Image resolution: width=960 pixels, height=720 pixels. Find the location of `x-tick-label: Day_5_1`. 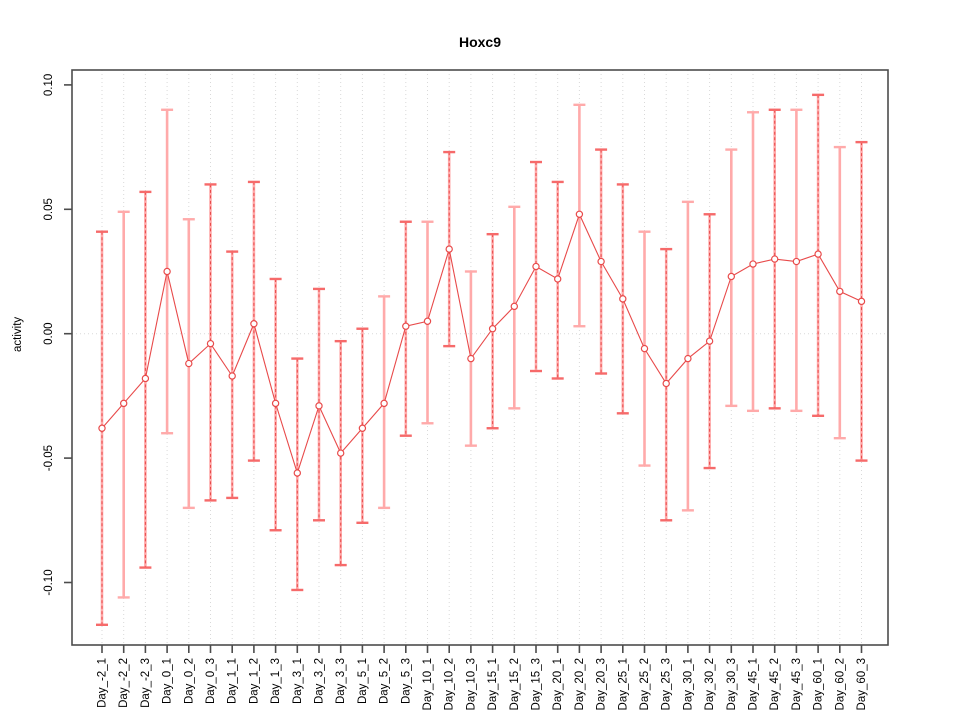

x-tick-label: Day_5_1 is located at coordinates (363, 681).